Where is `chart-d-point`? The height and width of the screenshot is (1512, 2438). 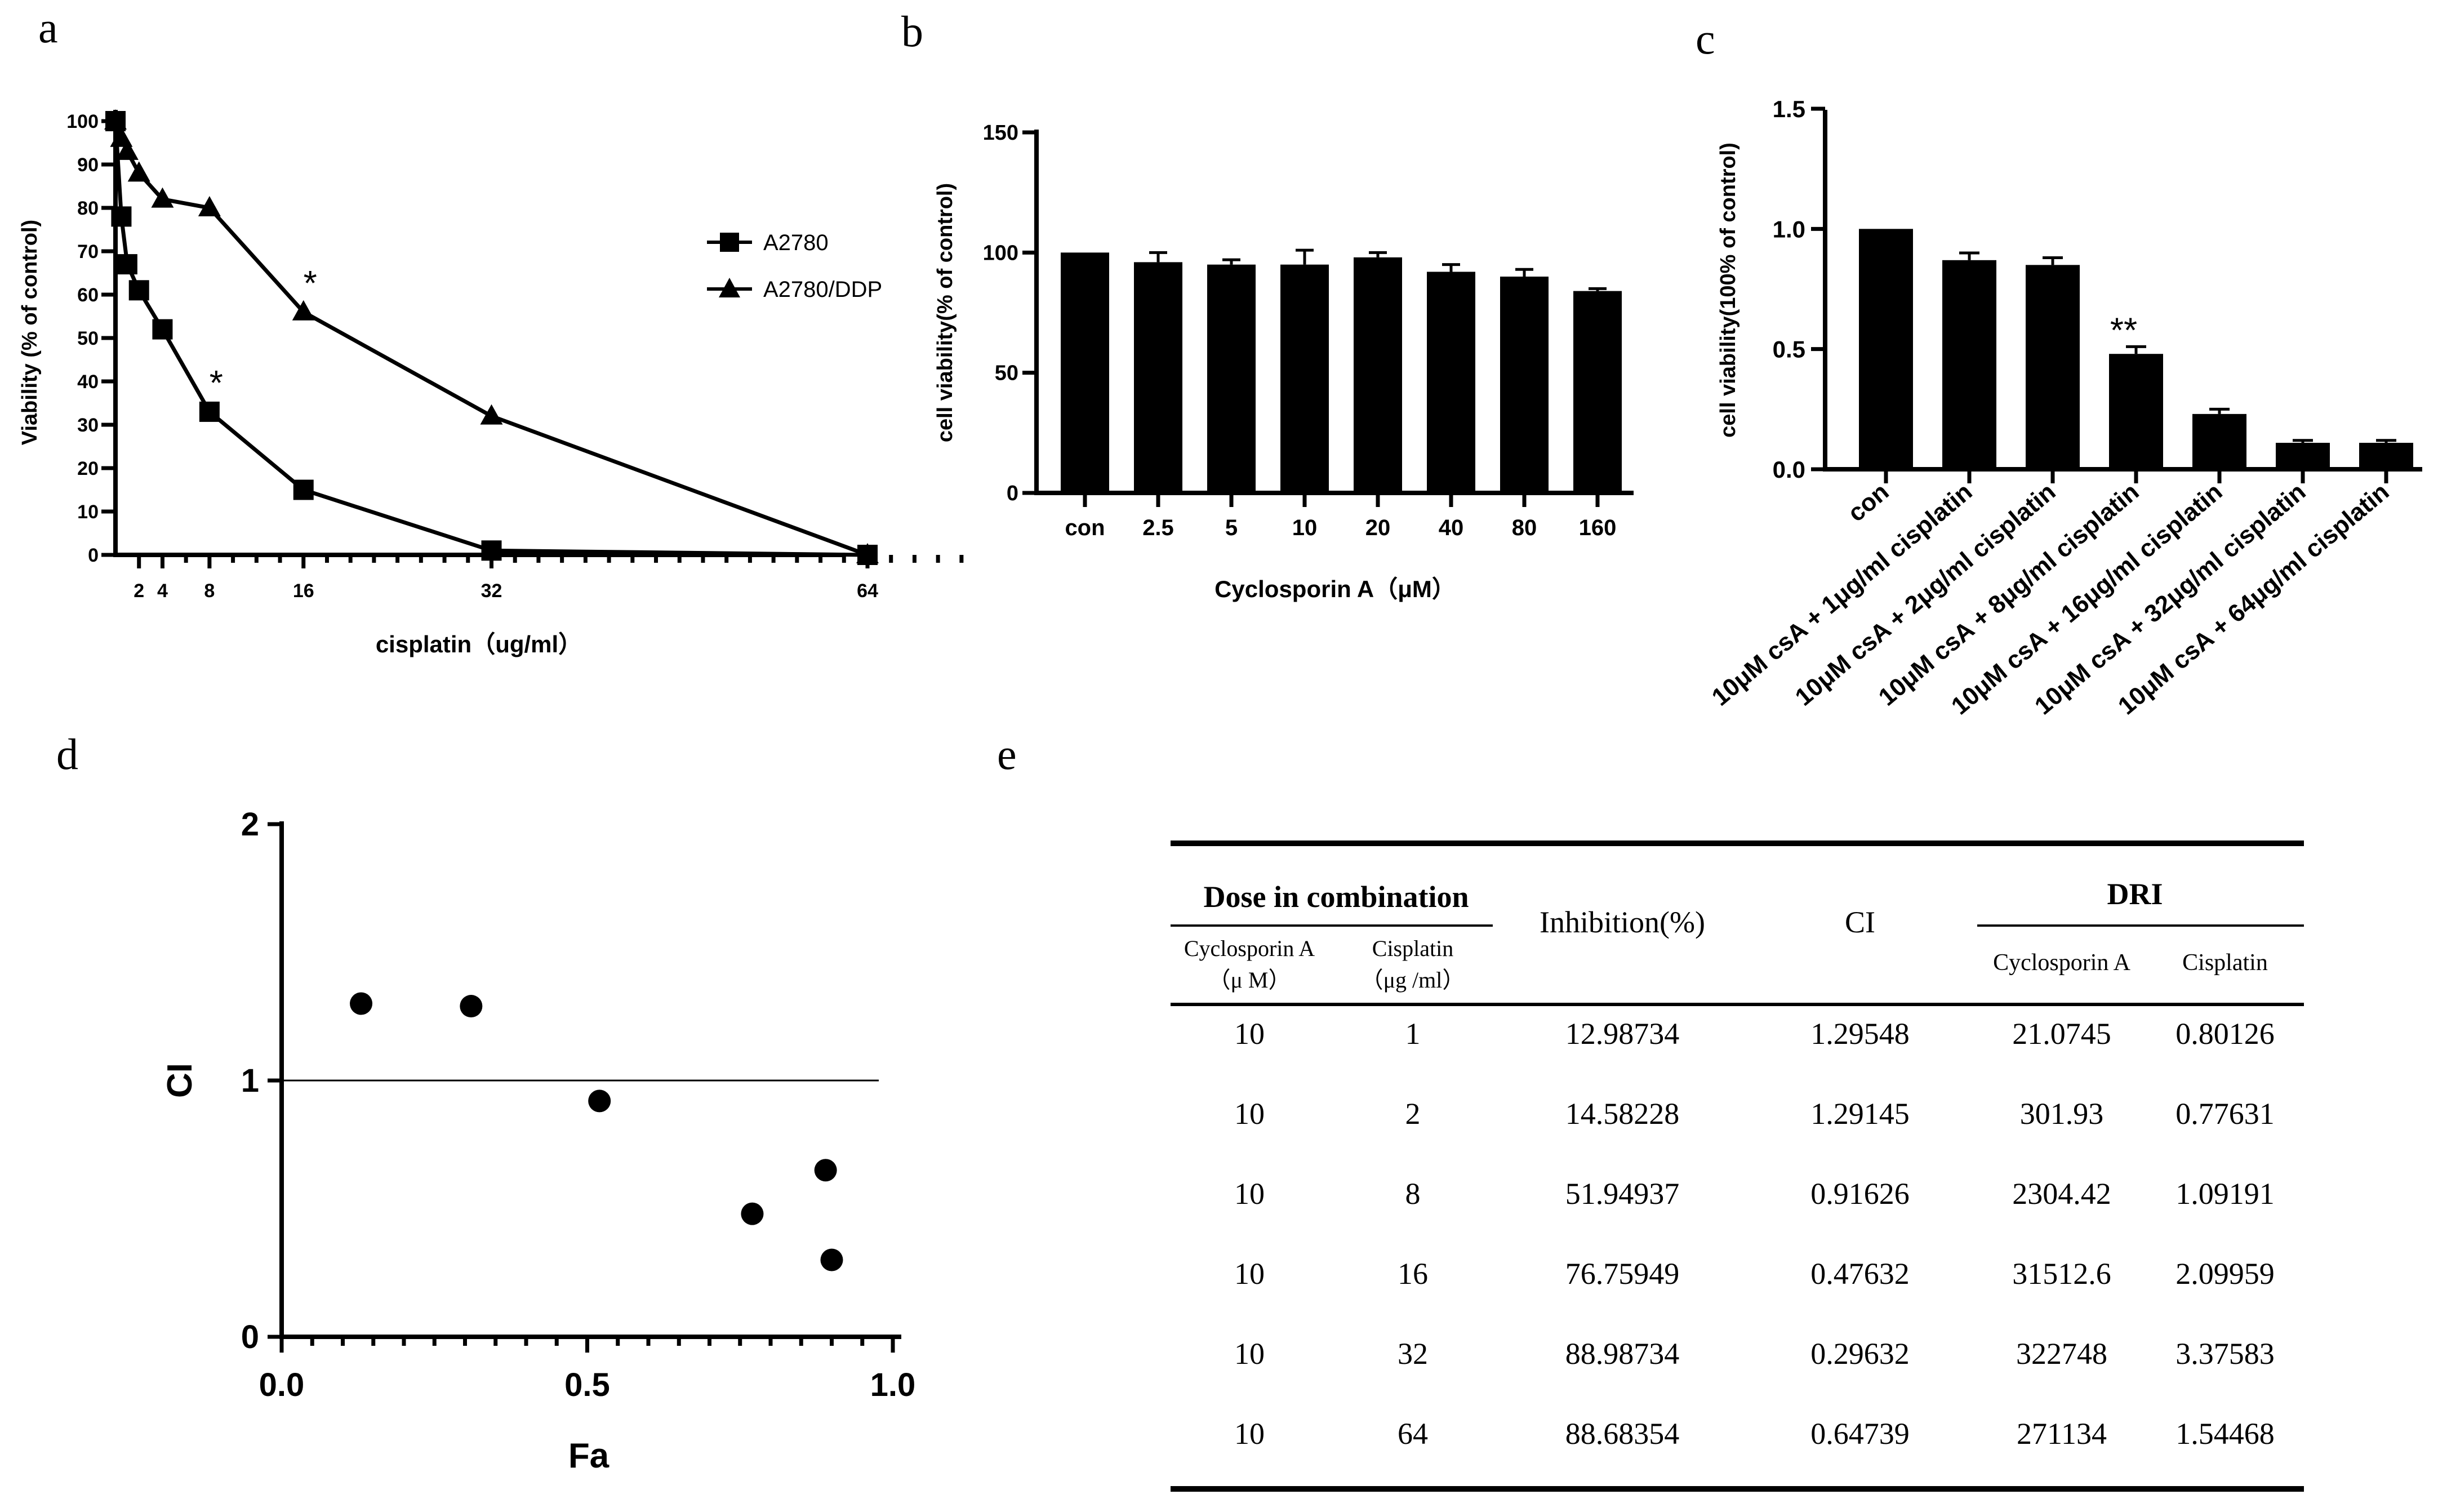 chart-d-point is located at coordinates (361, 1003).